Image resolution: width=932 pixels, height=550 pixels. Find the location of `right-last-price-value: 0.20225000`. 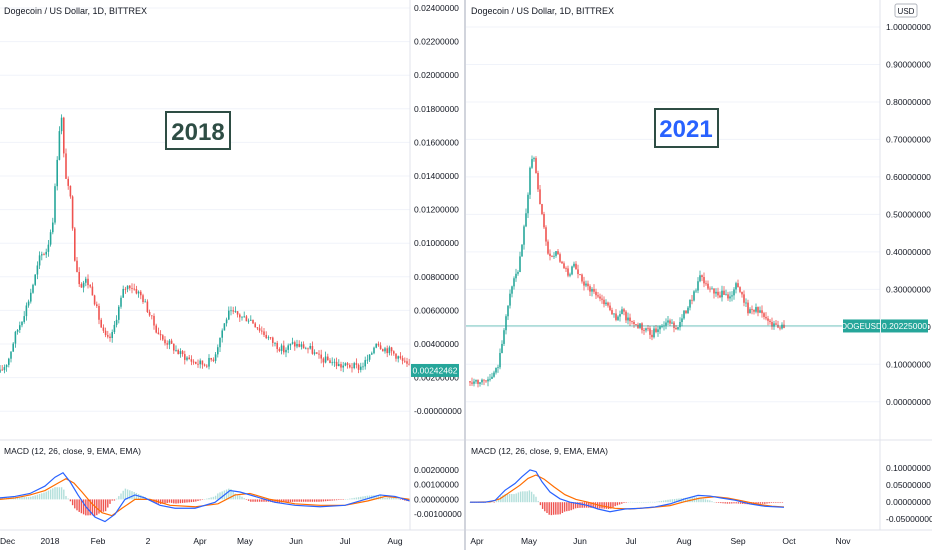

right-last-price-value: 0.20225000 is located at coordinates (904, 326).